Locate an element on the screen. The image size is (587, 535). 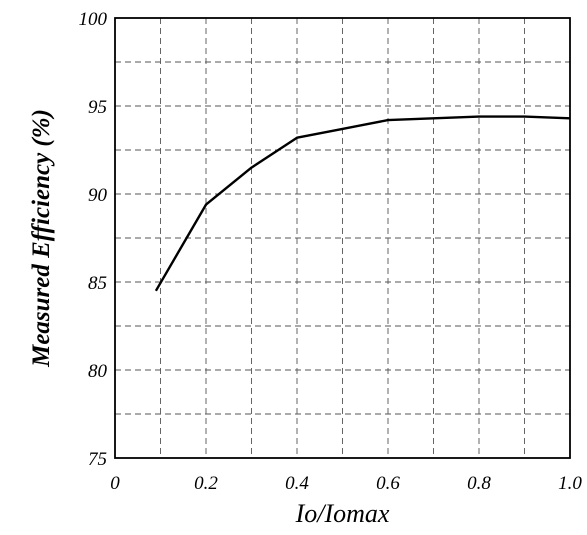
y-tick-labels: 75 80 85 90 95 100 is located at coordinates (93, 239).